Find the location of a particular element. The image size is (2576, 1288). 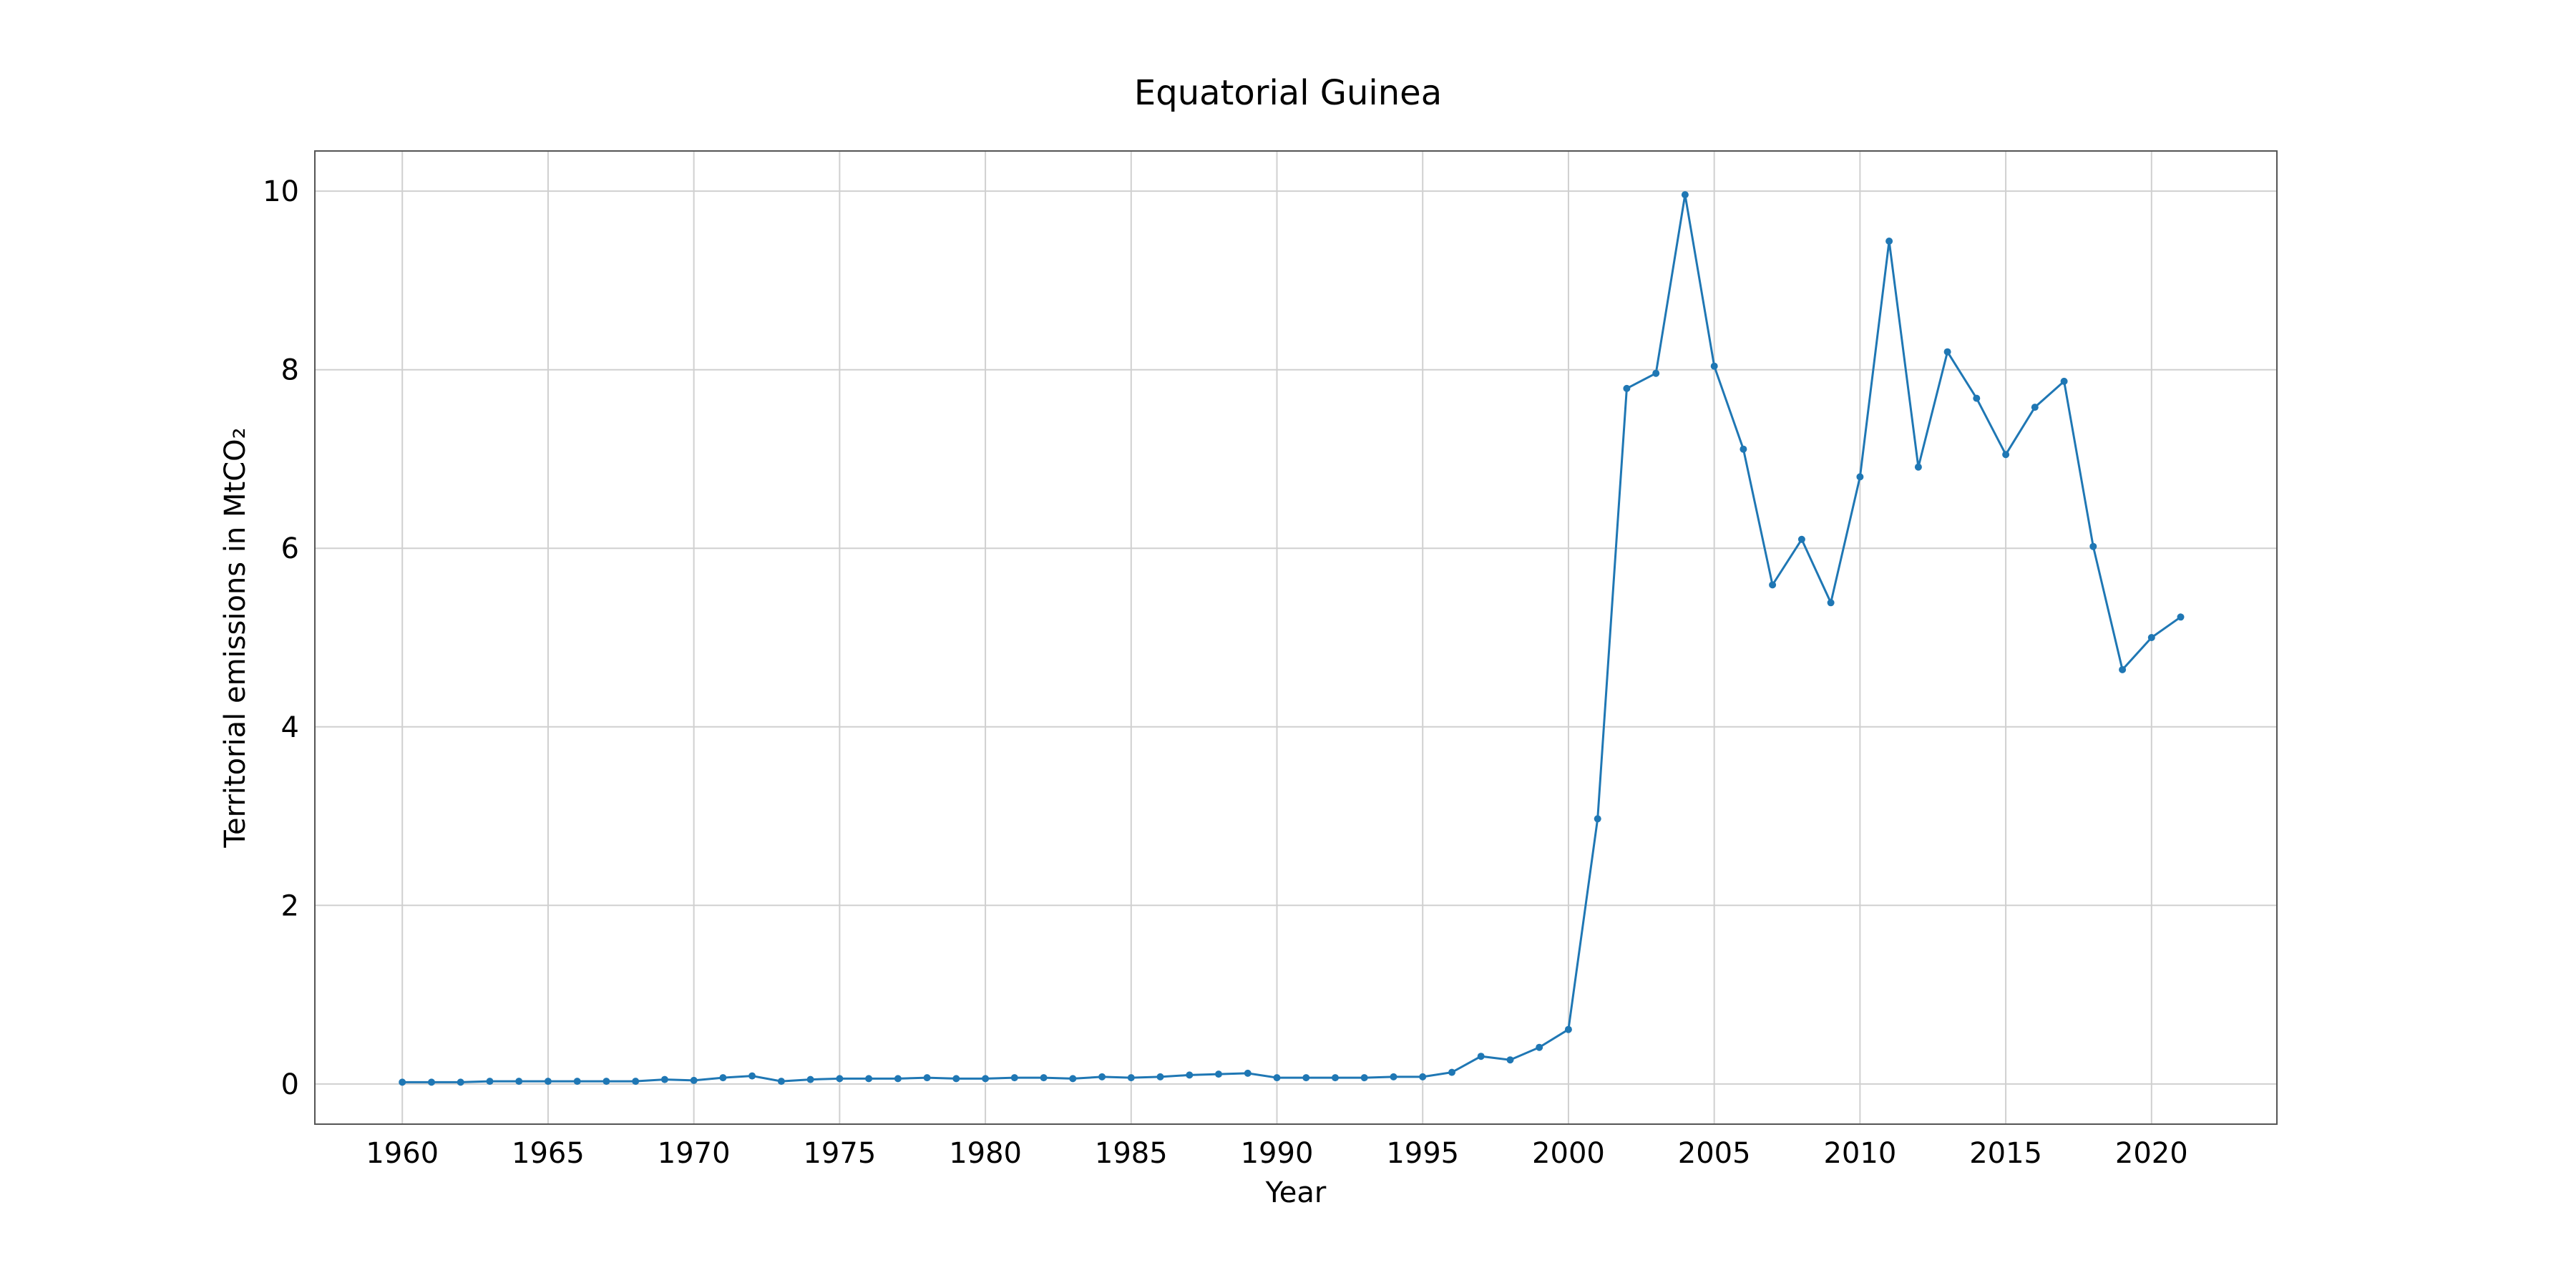

x-tick-label: 1960 is located at coordinates (402, 1153).